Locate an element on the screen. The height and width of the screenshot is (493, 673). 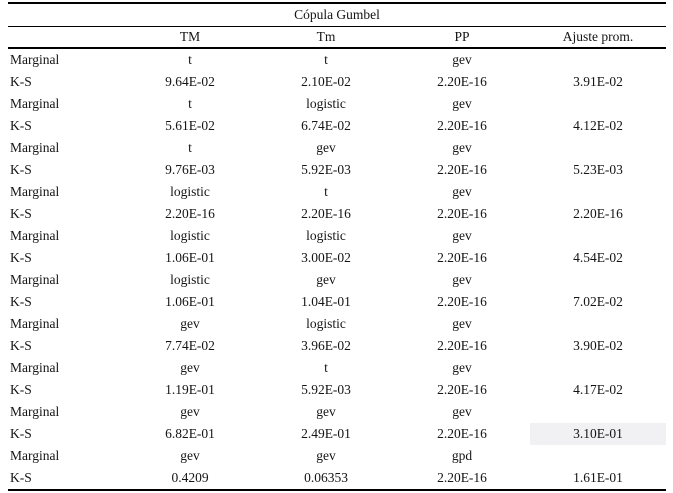
table-title: Cópula Gumbel is located at coordinates (337, 14).